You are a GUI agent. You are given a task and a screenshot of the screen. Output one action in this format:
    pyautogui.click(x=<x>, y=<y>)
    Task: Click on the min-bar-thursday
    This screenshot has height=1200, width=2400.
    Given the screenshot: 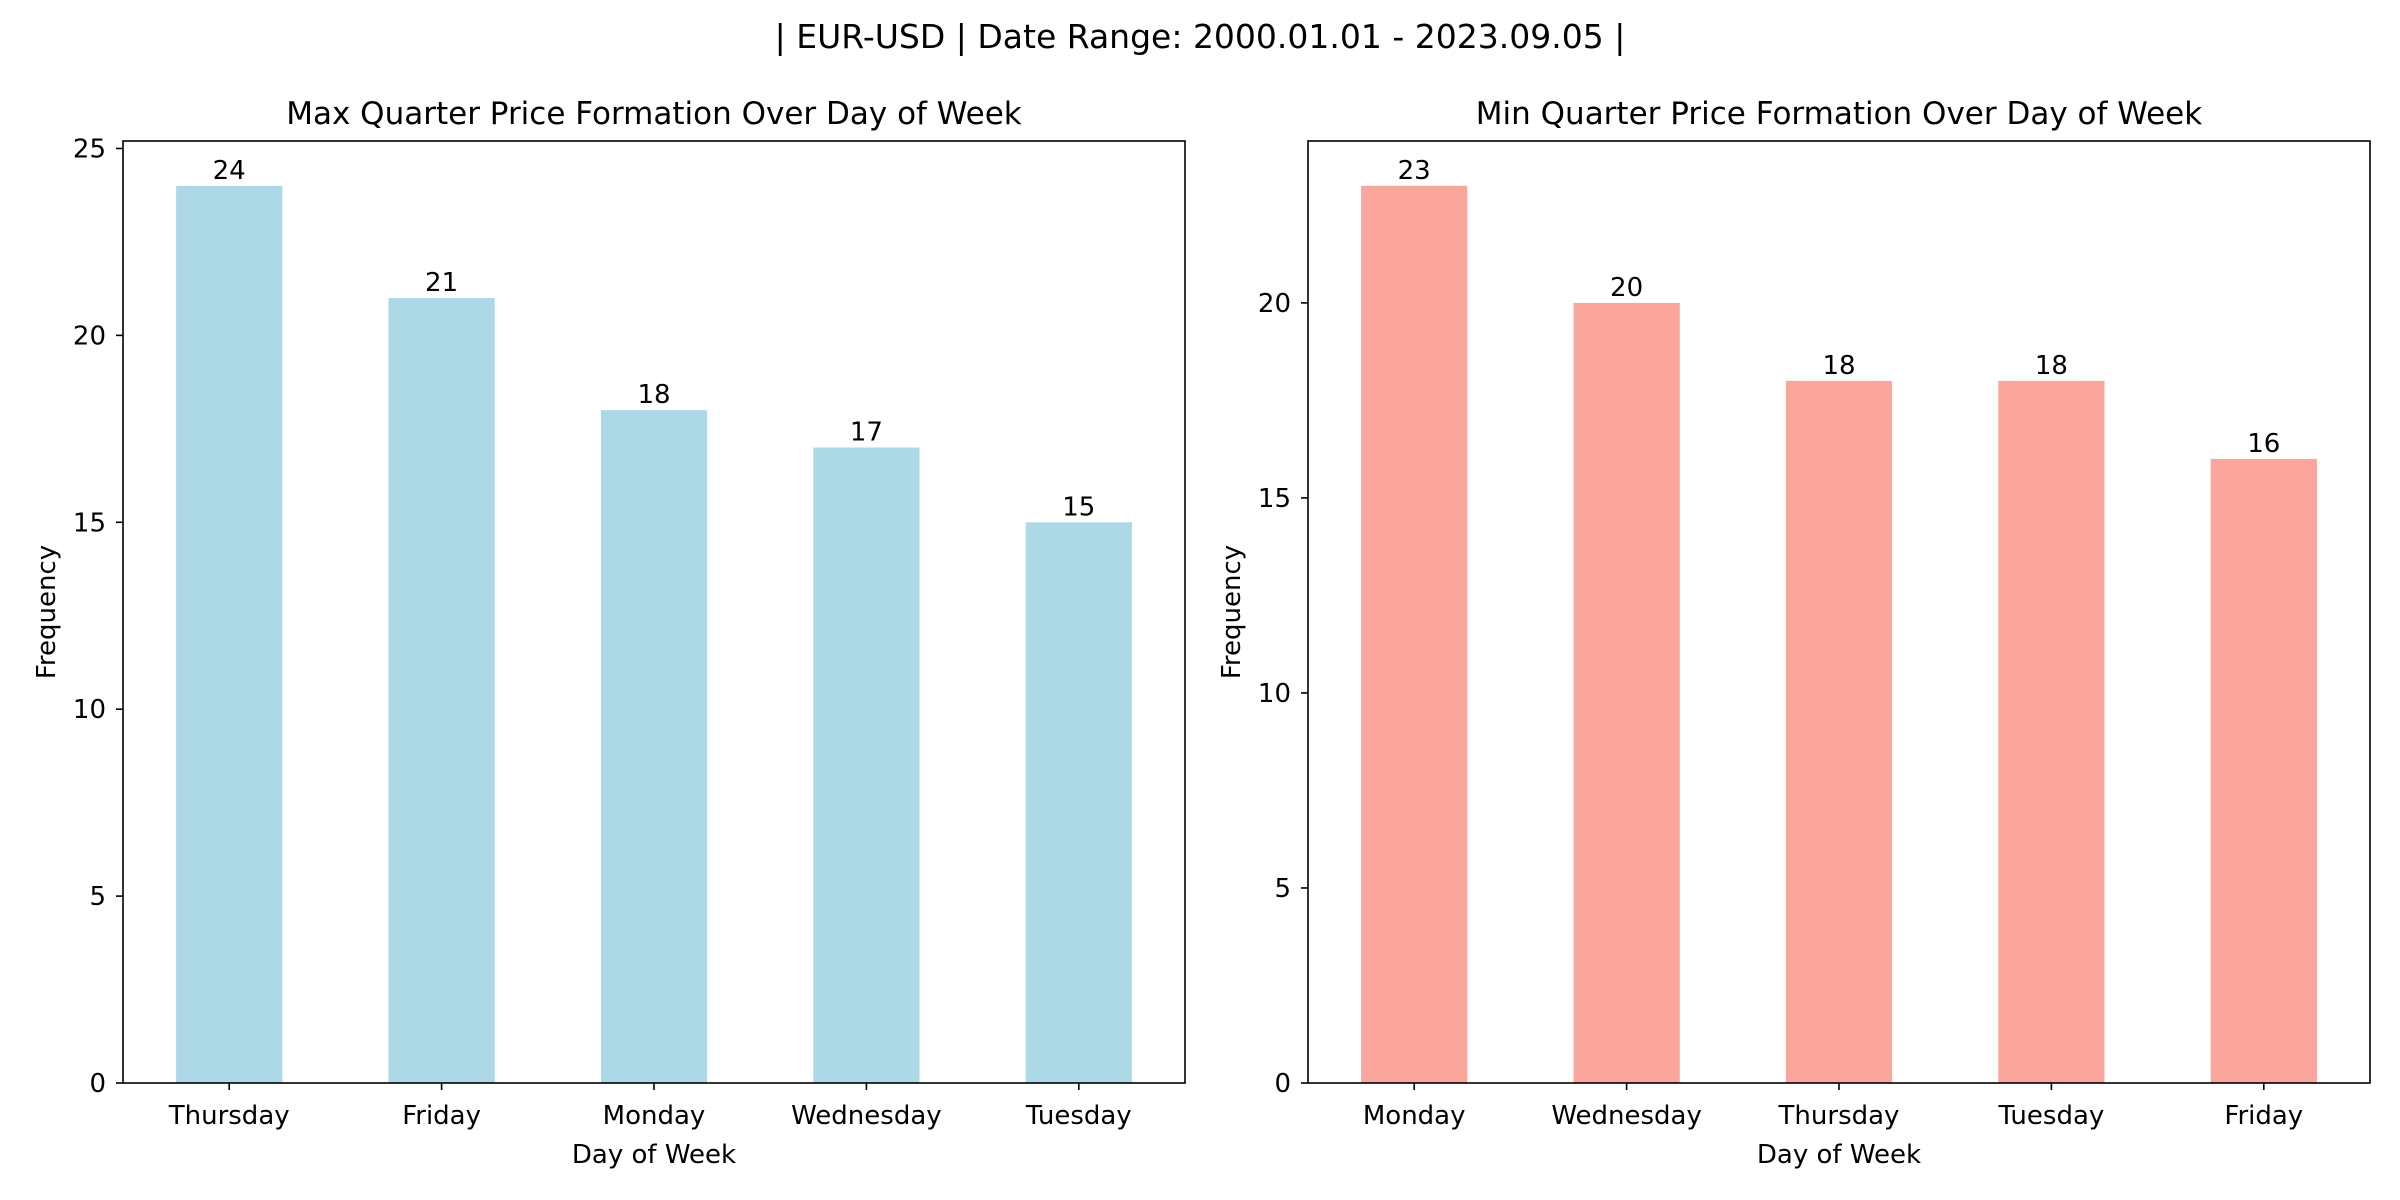 What is the action you would take?
    pyautogui.click(x=1839, y=731)
    